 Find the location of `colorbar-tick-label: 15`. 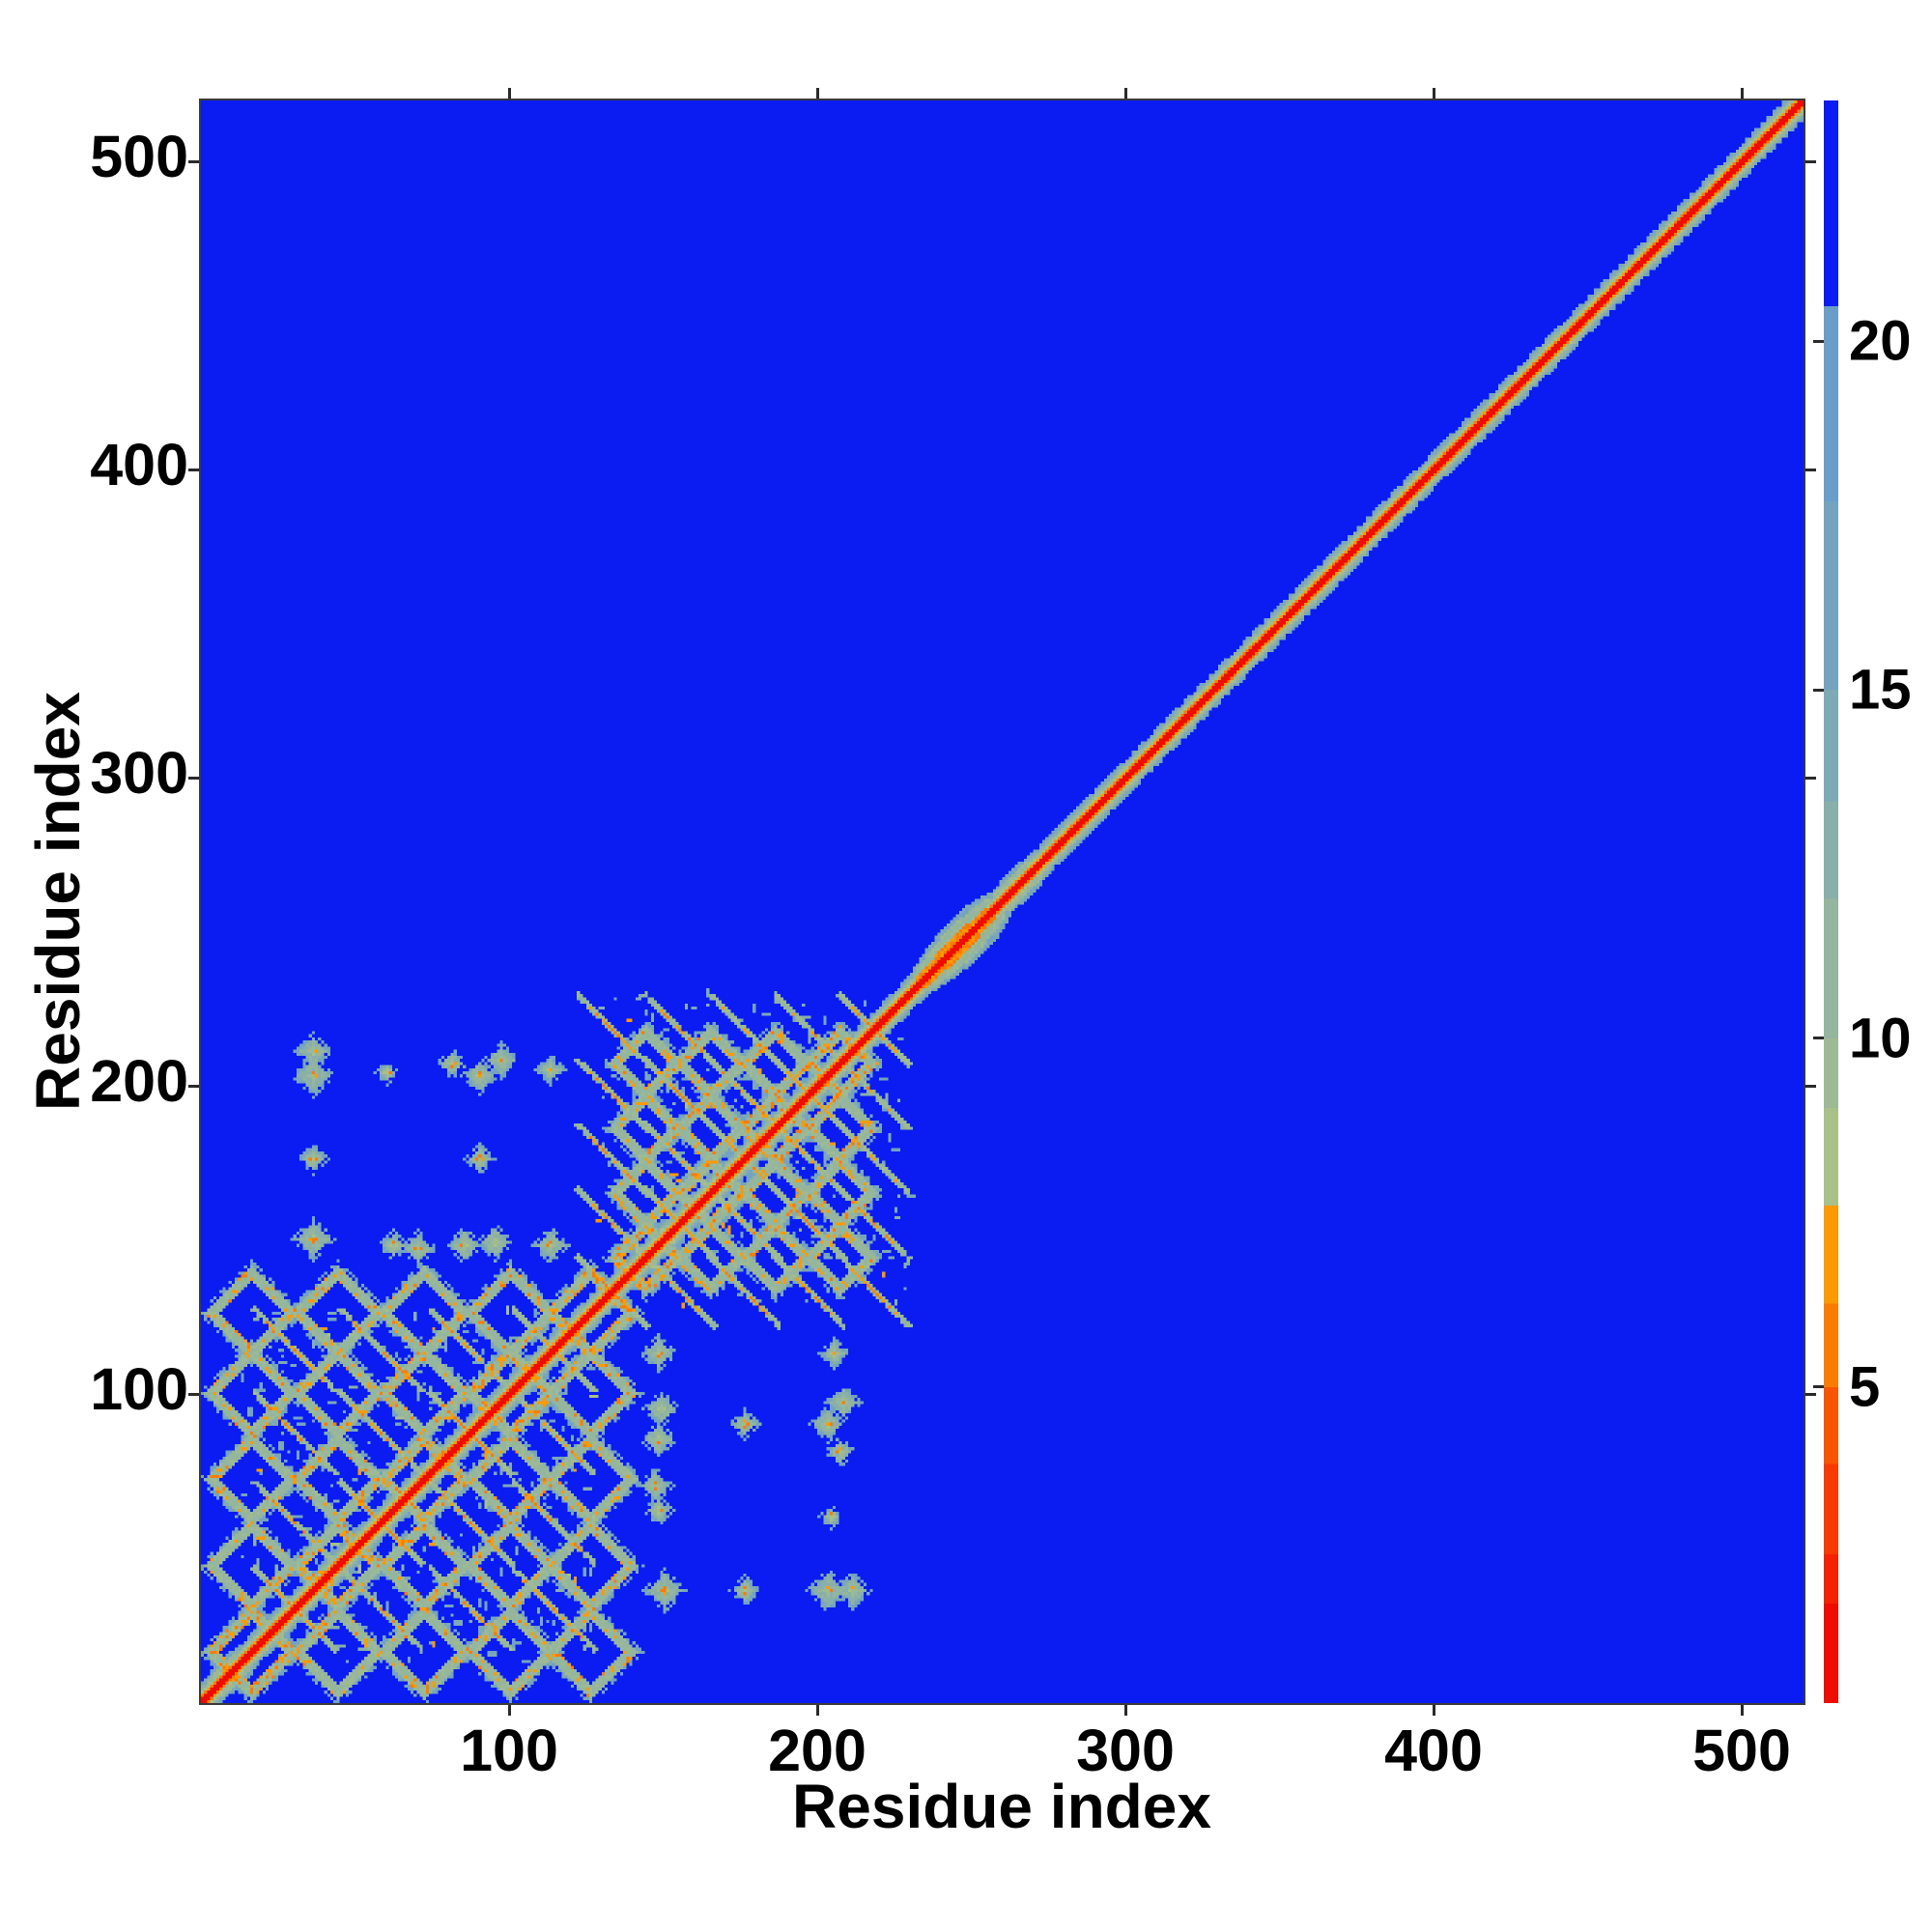

colorbar-tick-label: 15 is located at coordinates (1880, 690).